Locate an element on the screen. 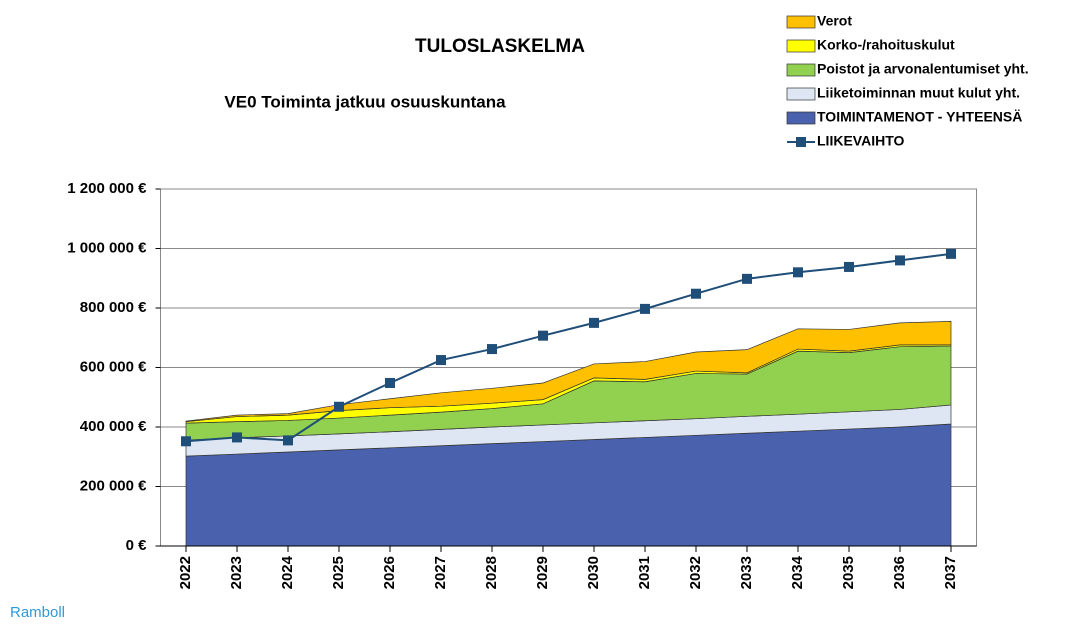 This screenshot has height=632, width=1090. y-tick-label: 1 200 000 € is located at coordinates (107, 188).